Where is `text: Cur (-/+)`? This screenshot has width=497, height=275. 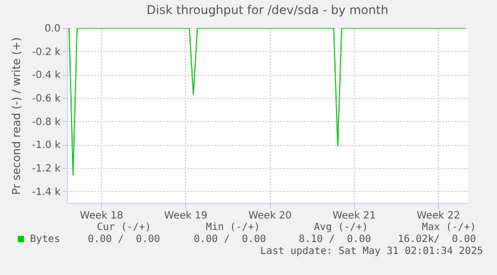
text: Cur (-/+) is located at coordinates (123, 227).